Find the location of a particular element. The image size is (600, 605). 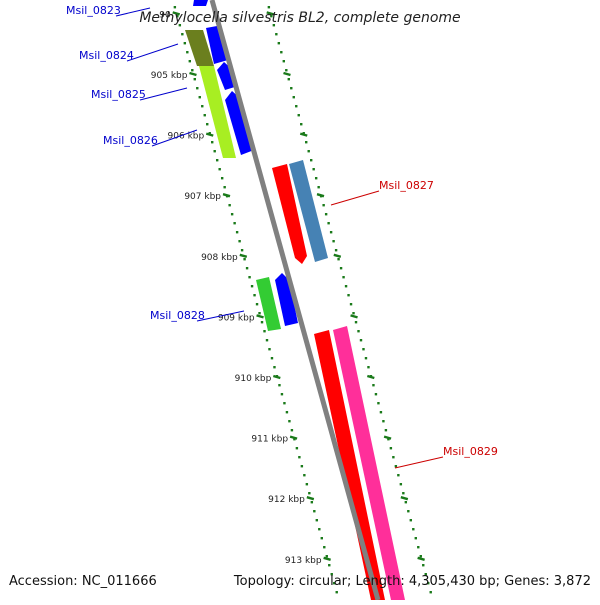

kbp-tick-label: 907 kbp is located at coordinates (202, 197).